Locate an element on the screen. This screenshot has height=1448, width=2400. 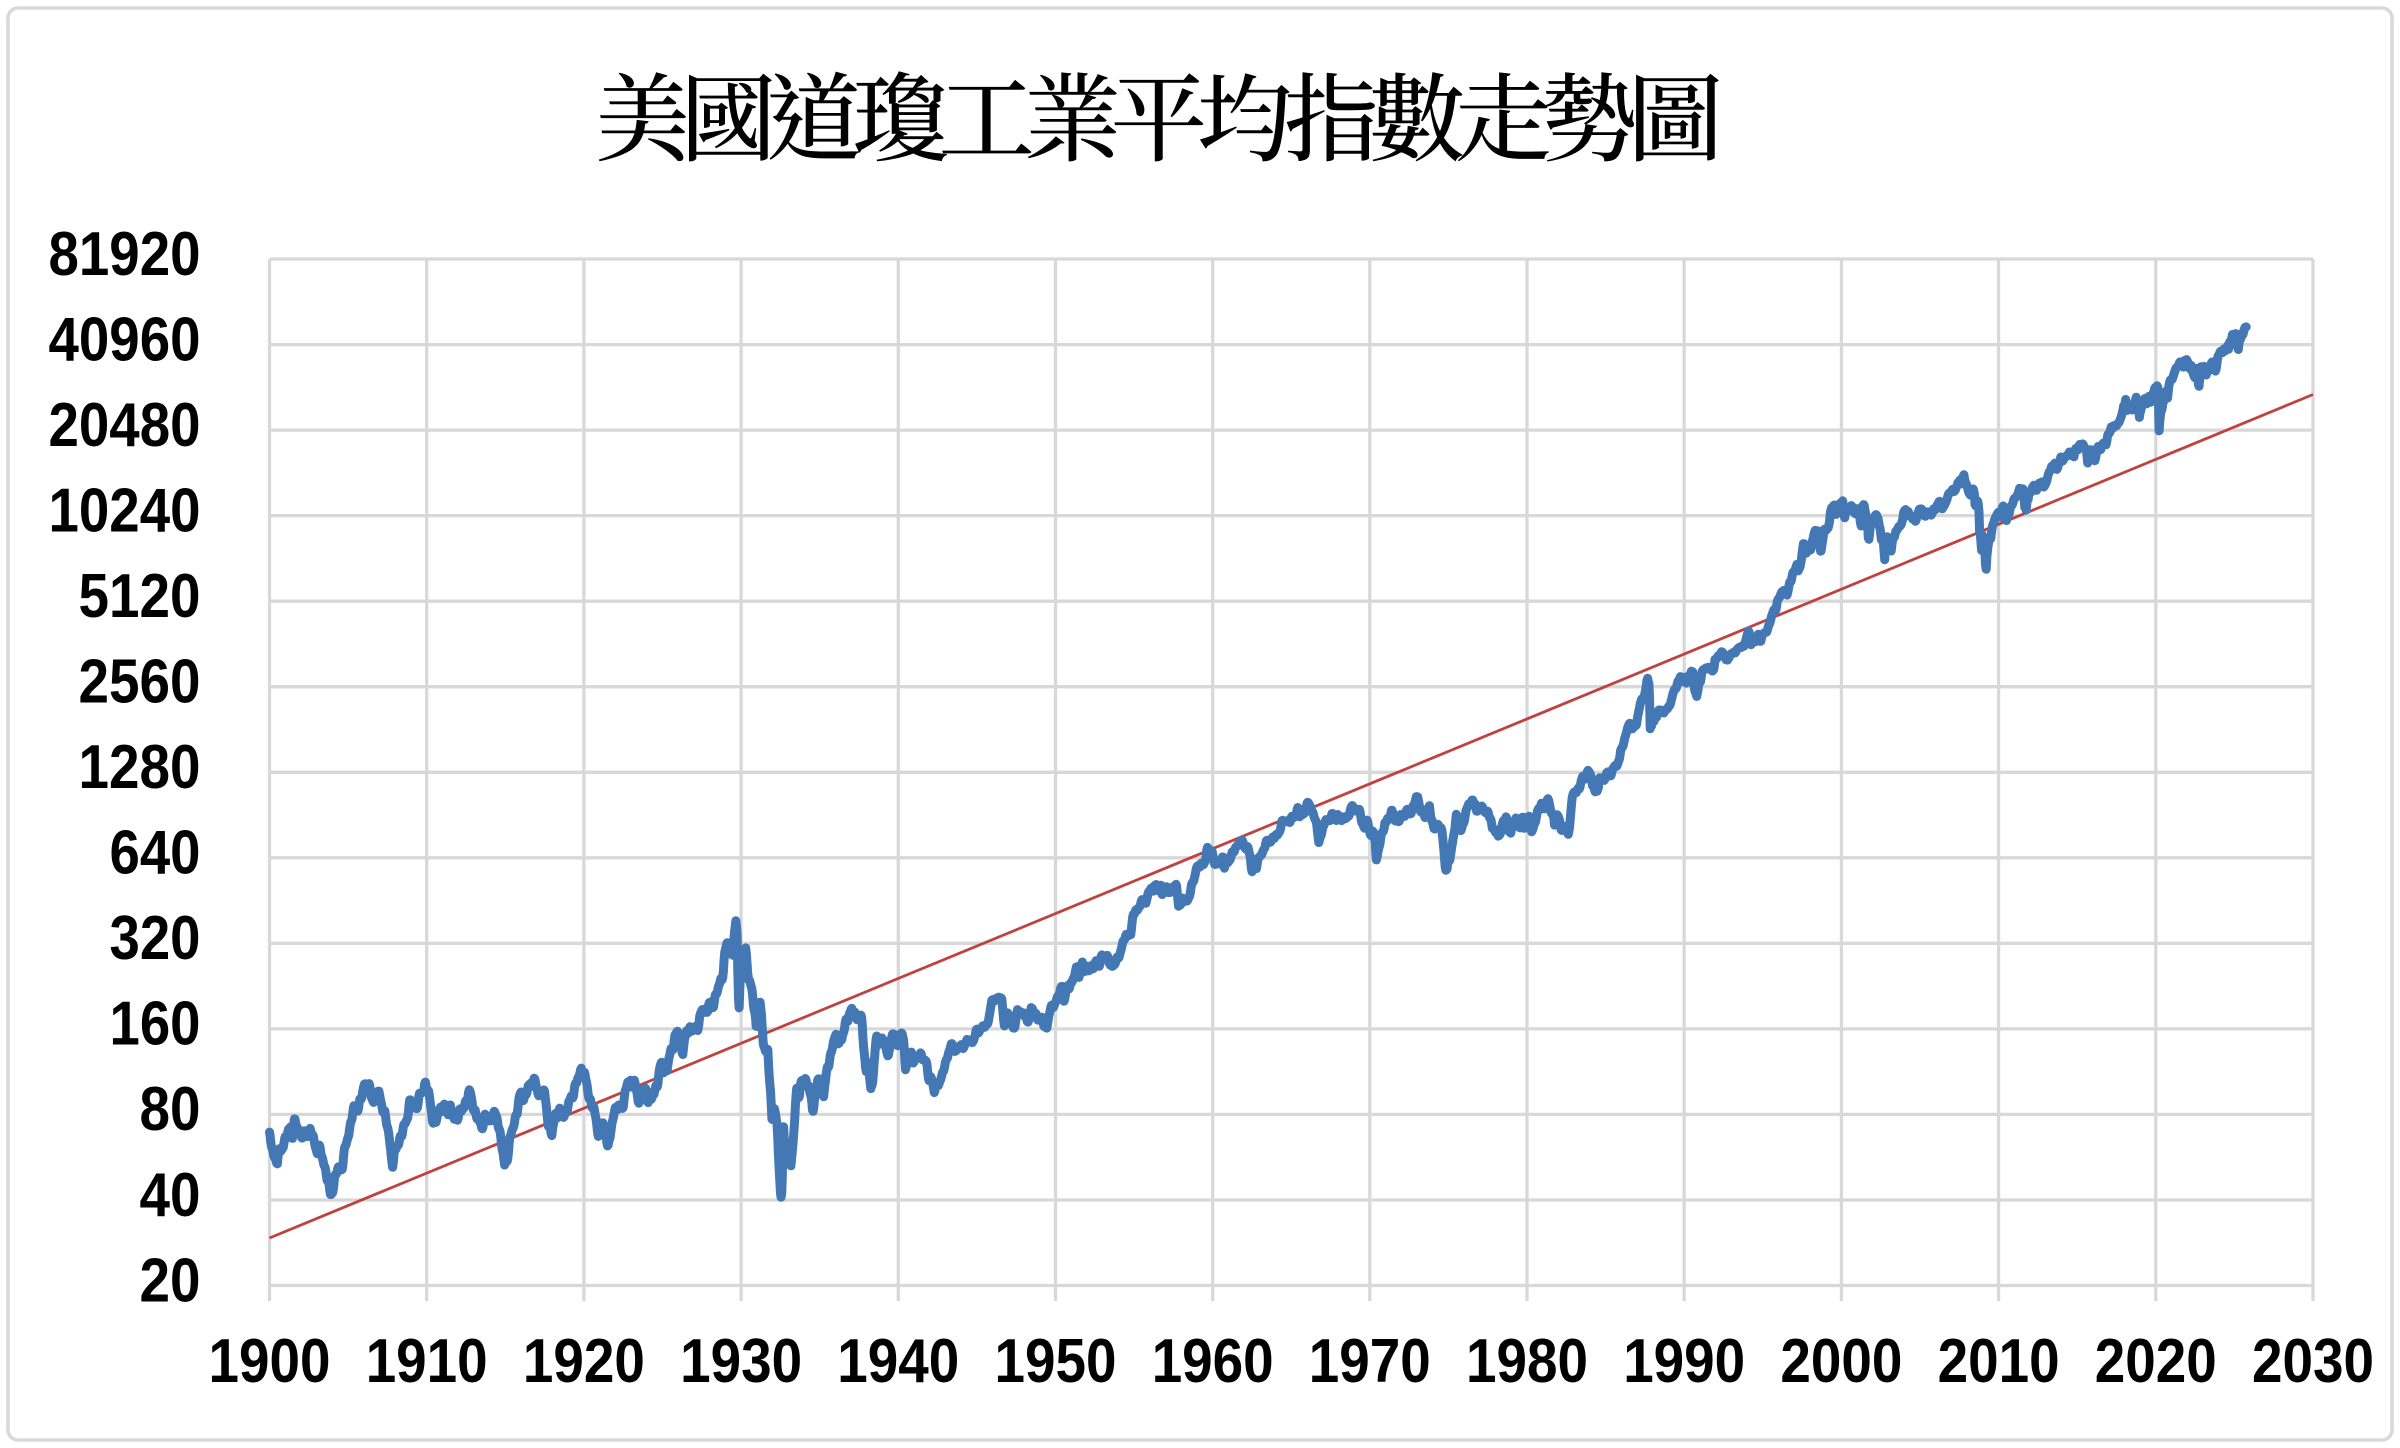
svg-text: 1930 is located at coordinates (741, 1361).